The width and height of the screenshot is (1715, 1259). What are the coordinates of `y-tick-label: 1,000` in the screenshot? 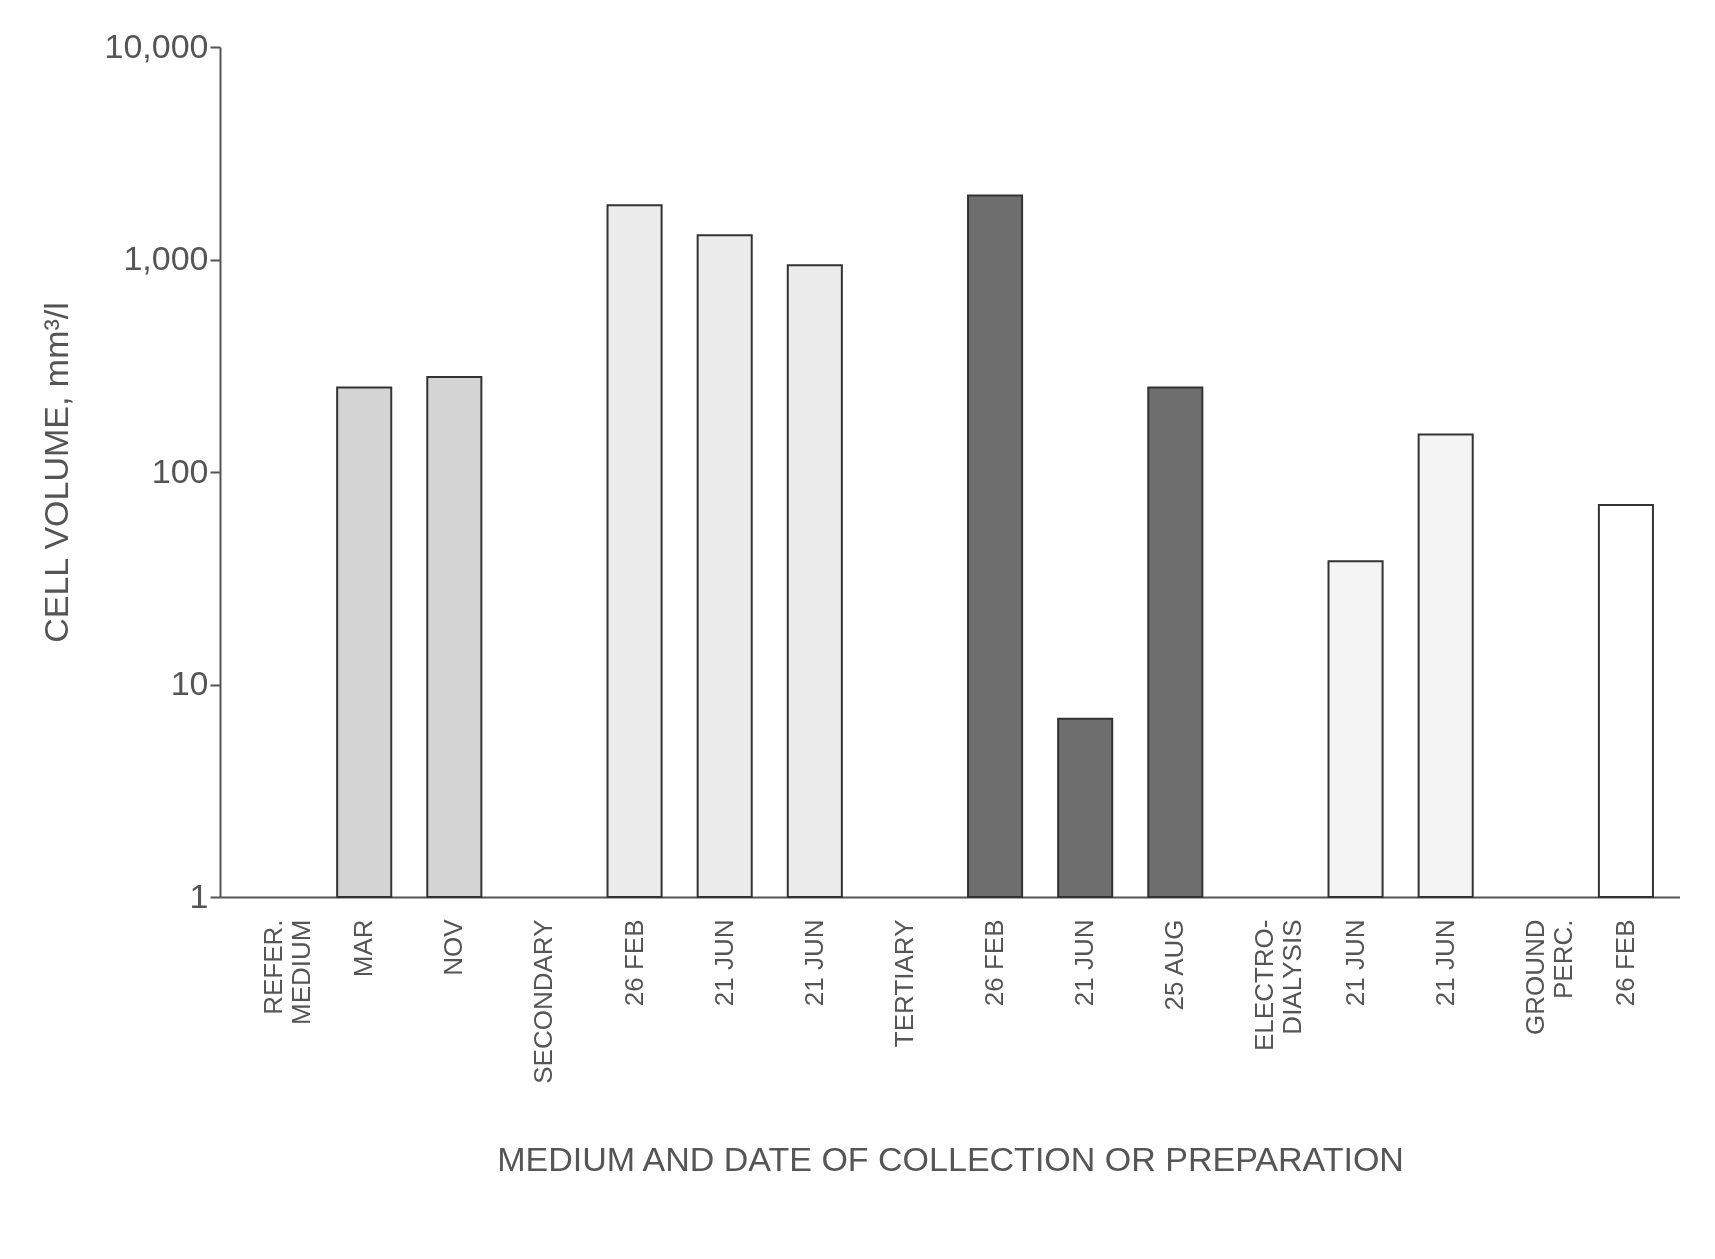 It's located at (166, 258).